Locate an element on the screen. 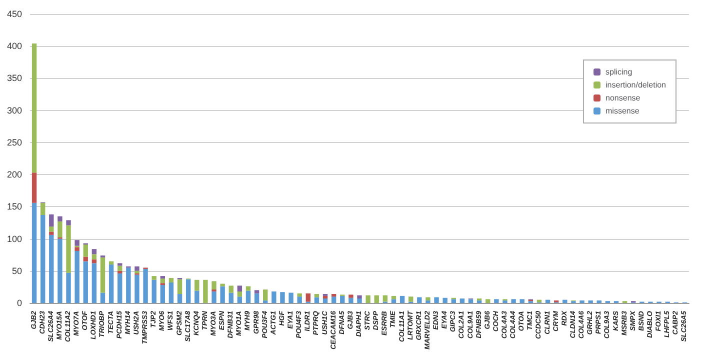 This screenshot has height=355, width=701. y-tick-label: 150 is located at coordinates (14, 207).